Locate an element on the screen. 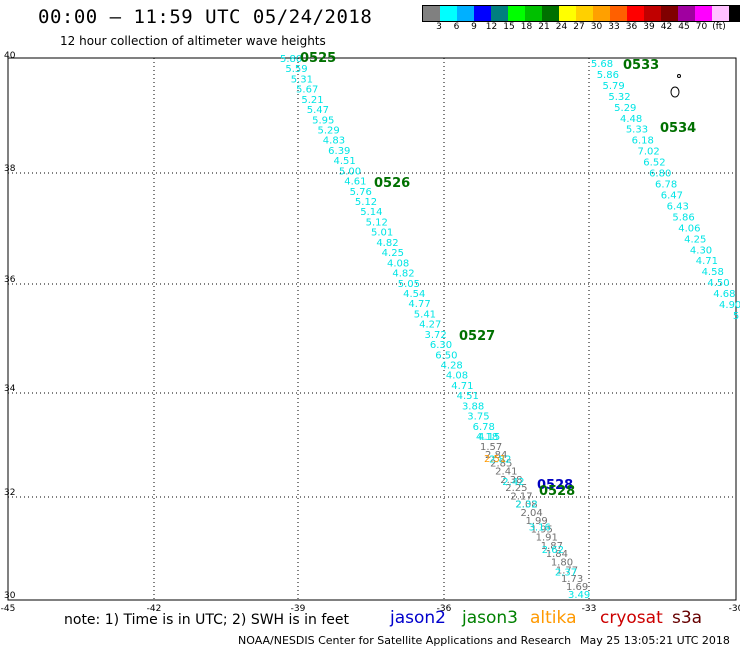 The height and width of the screenshot is (650, 740). wave-height-value: 5.12 is located at coordinates (377, 222).